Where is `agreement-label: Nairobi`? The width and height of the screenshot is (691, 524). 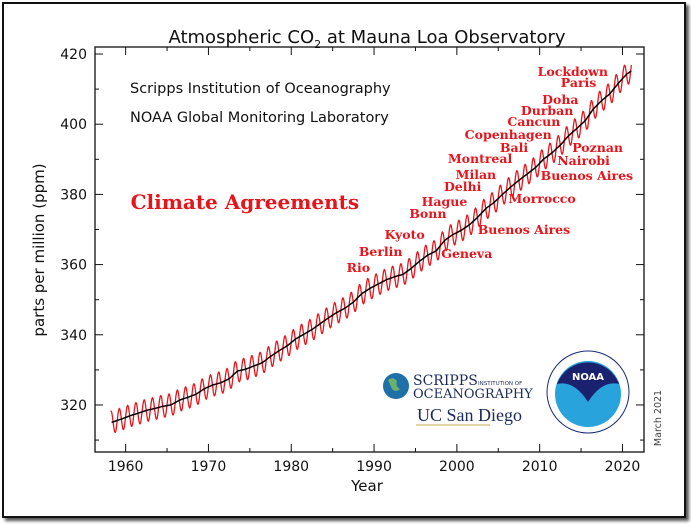 agreement-label: Nairobi is located at coordinates (583, 160).